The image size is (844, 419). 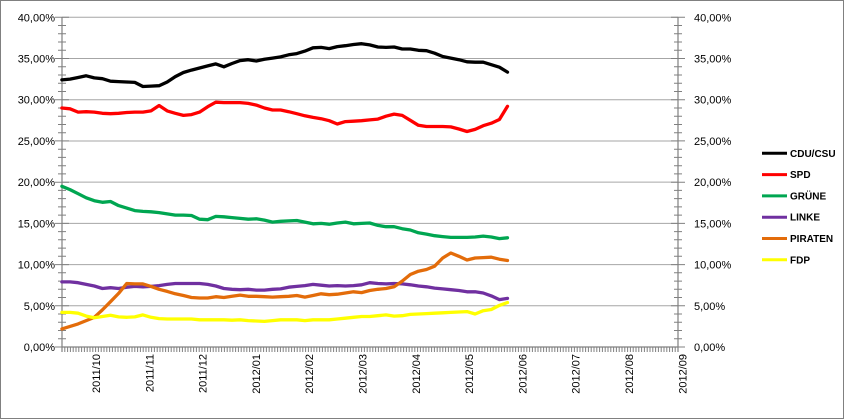 What do you see at coordinates (470, 374) in the screenshot?
I see `x-axis-month-label: 2012/05` at bounding box center [470, 374].